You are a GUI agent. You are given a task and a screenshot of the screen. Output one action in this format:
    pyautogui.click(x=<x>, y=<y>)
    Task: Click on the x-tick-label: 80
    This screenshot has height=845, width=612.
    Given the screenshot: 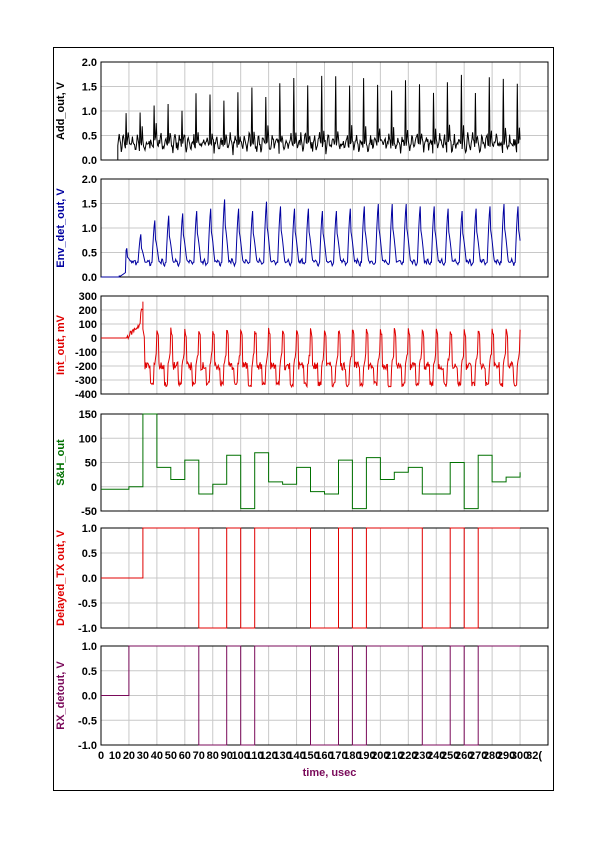 What is the action you would take?
    pyautogui.click(x=213, y=756)
    